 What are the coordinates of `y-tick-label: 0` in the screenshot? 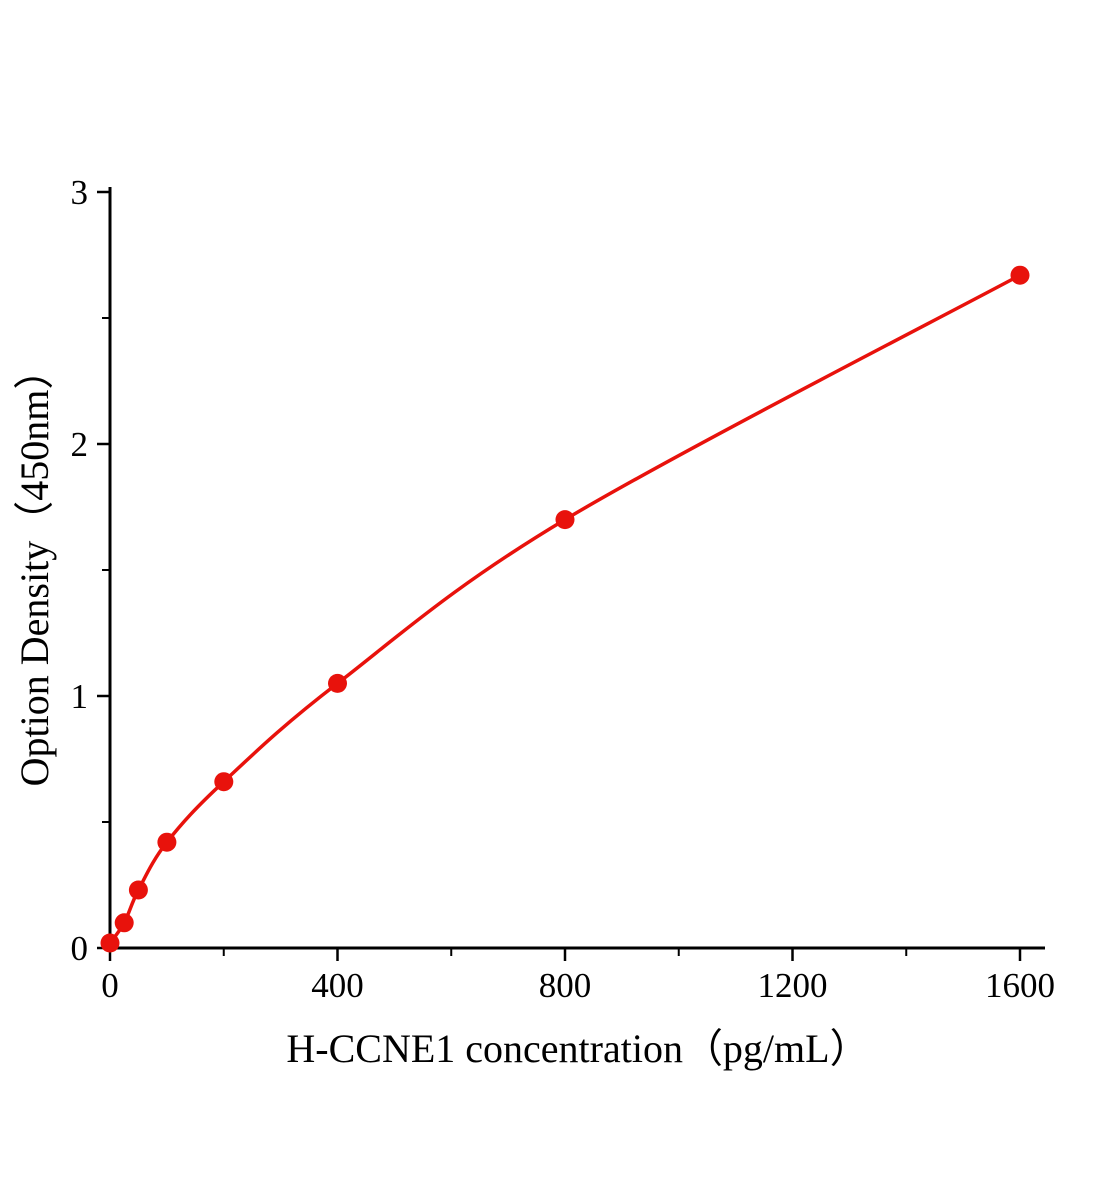 It's located at (80, 948).